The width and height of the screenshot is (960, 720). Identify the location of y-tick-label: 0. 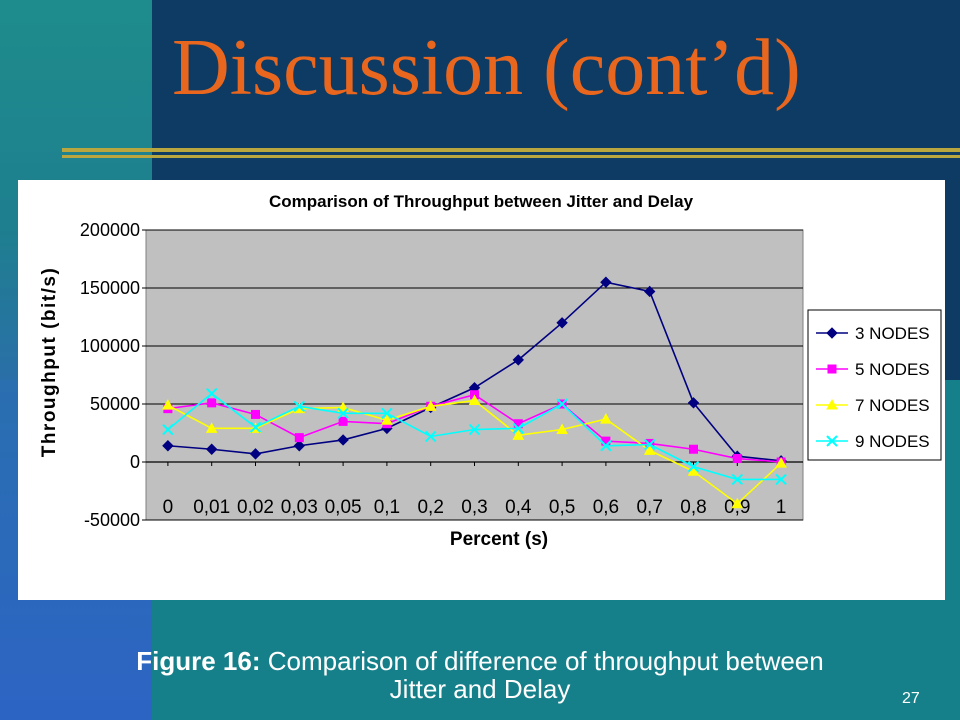
(135, 462).